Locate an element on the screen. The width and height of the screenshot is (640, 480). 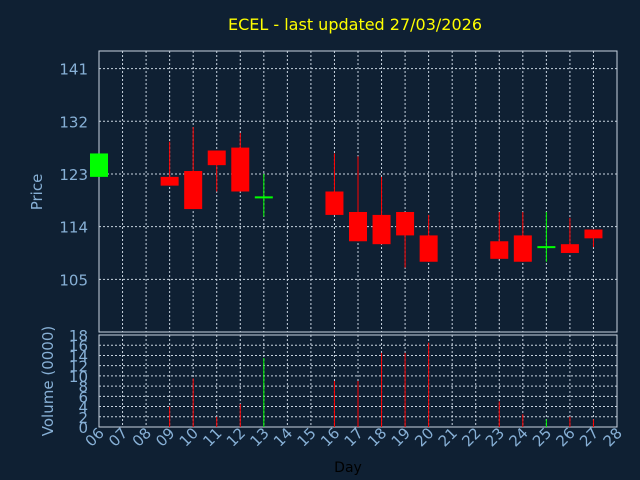
x-tick-label: 25 is located at coordinates (542, 437).